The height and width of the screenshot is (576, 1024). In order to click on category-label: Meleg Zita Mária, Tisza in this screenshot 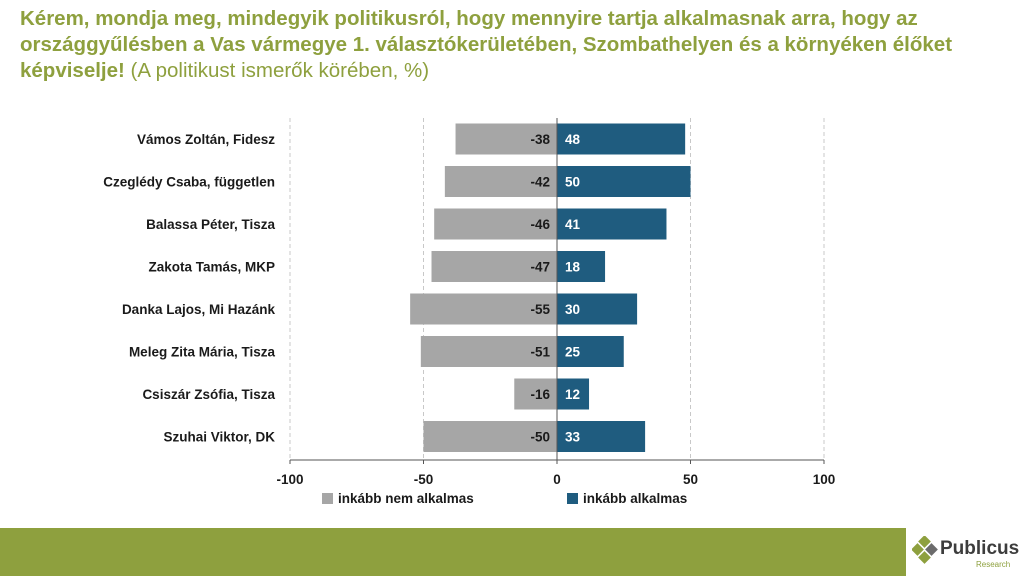, I will do `click(202, 352)`.